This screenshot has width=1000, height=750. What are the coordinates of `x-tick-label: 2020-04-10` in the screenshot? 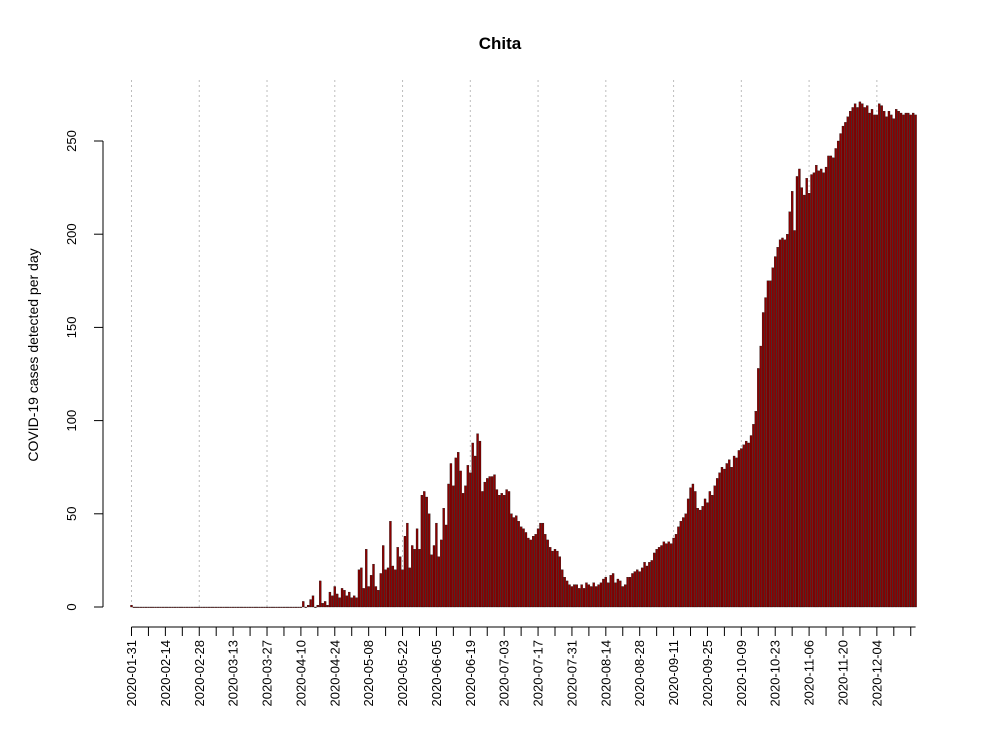 It's located at (300, 673).